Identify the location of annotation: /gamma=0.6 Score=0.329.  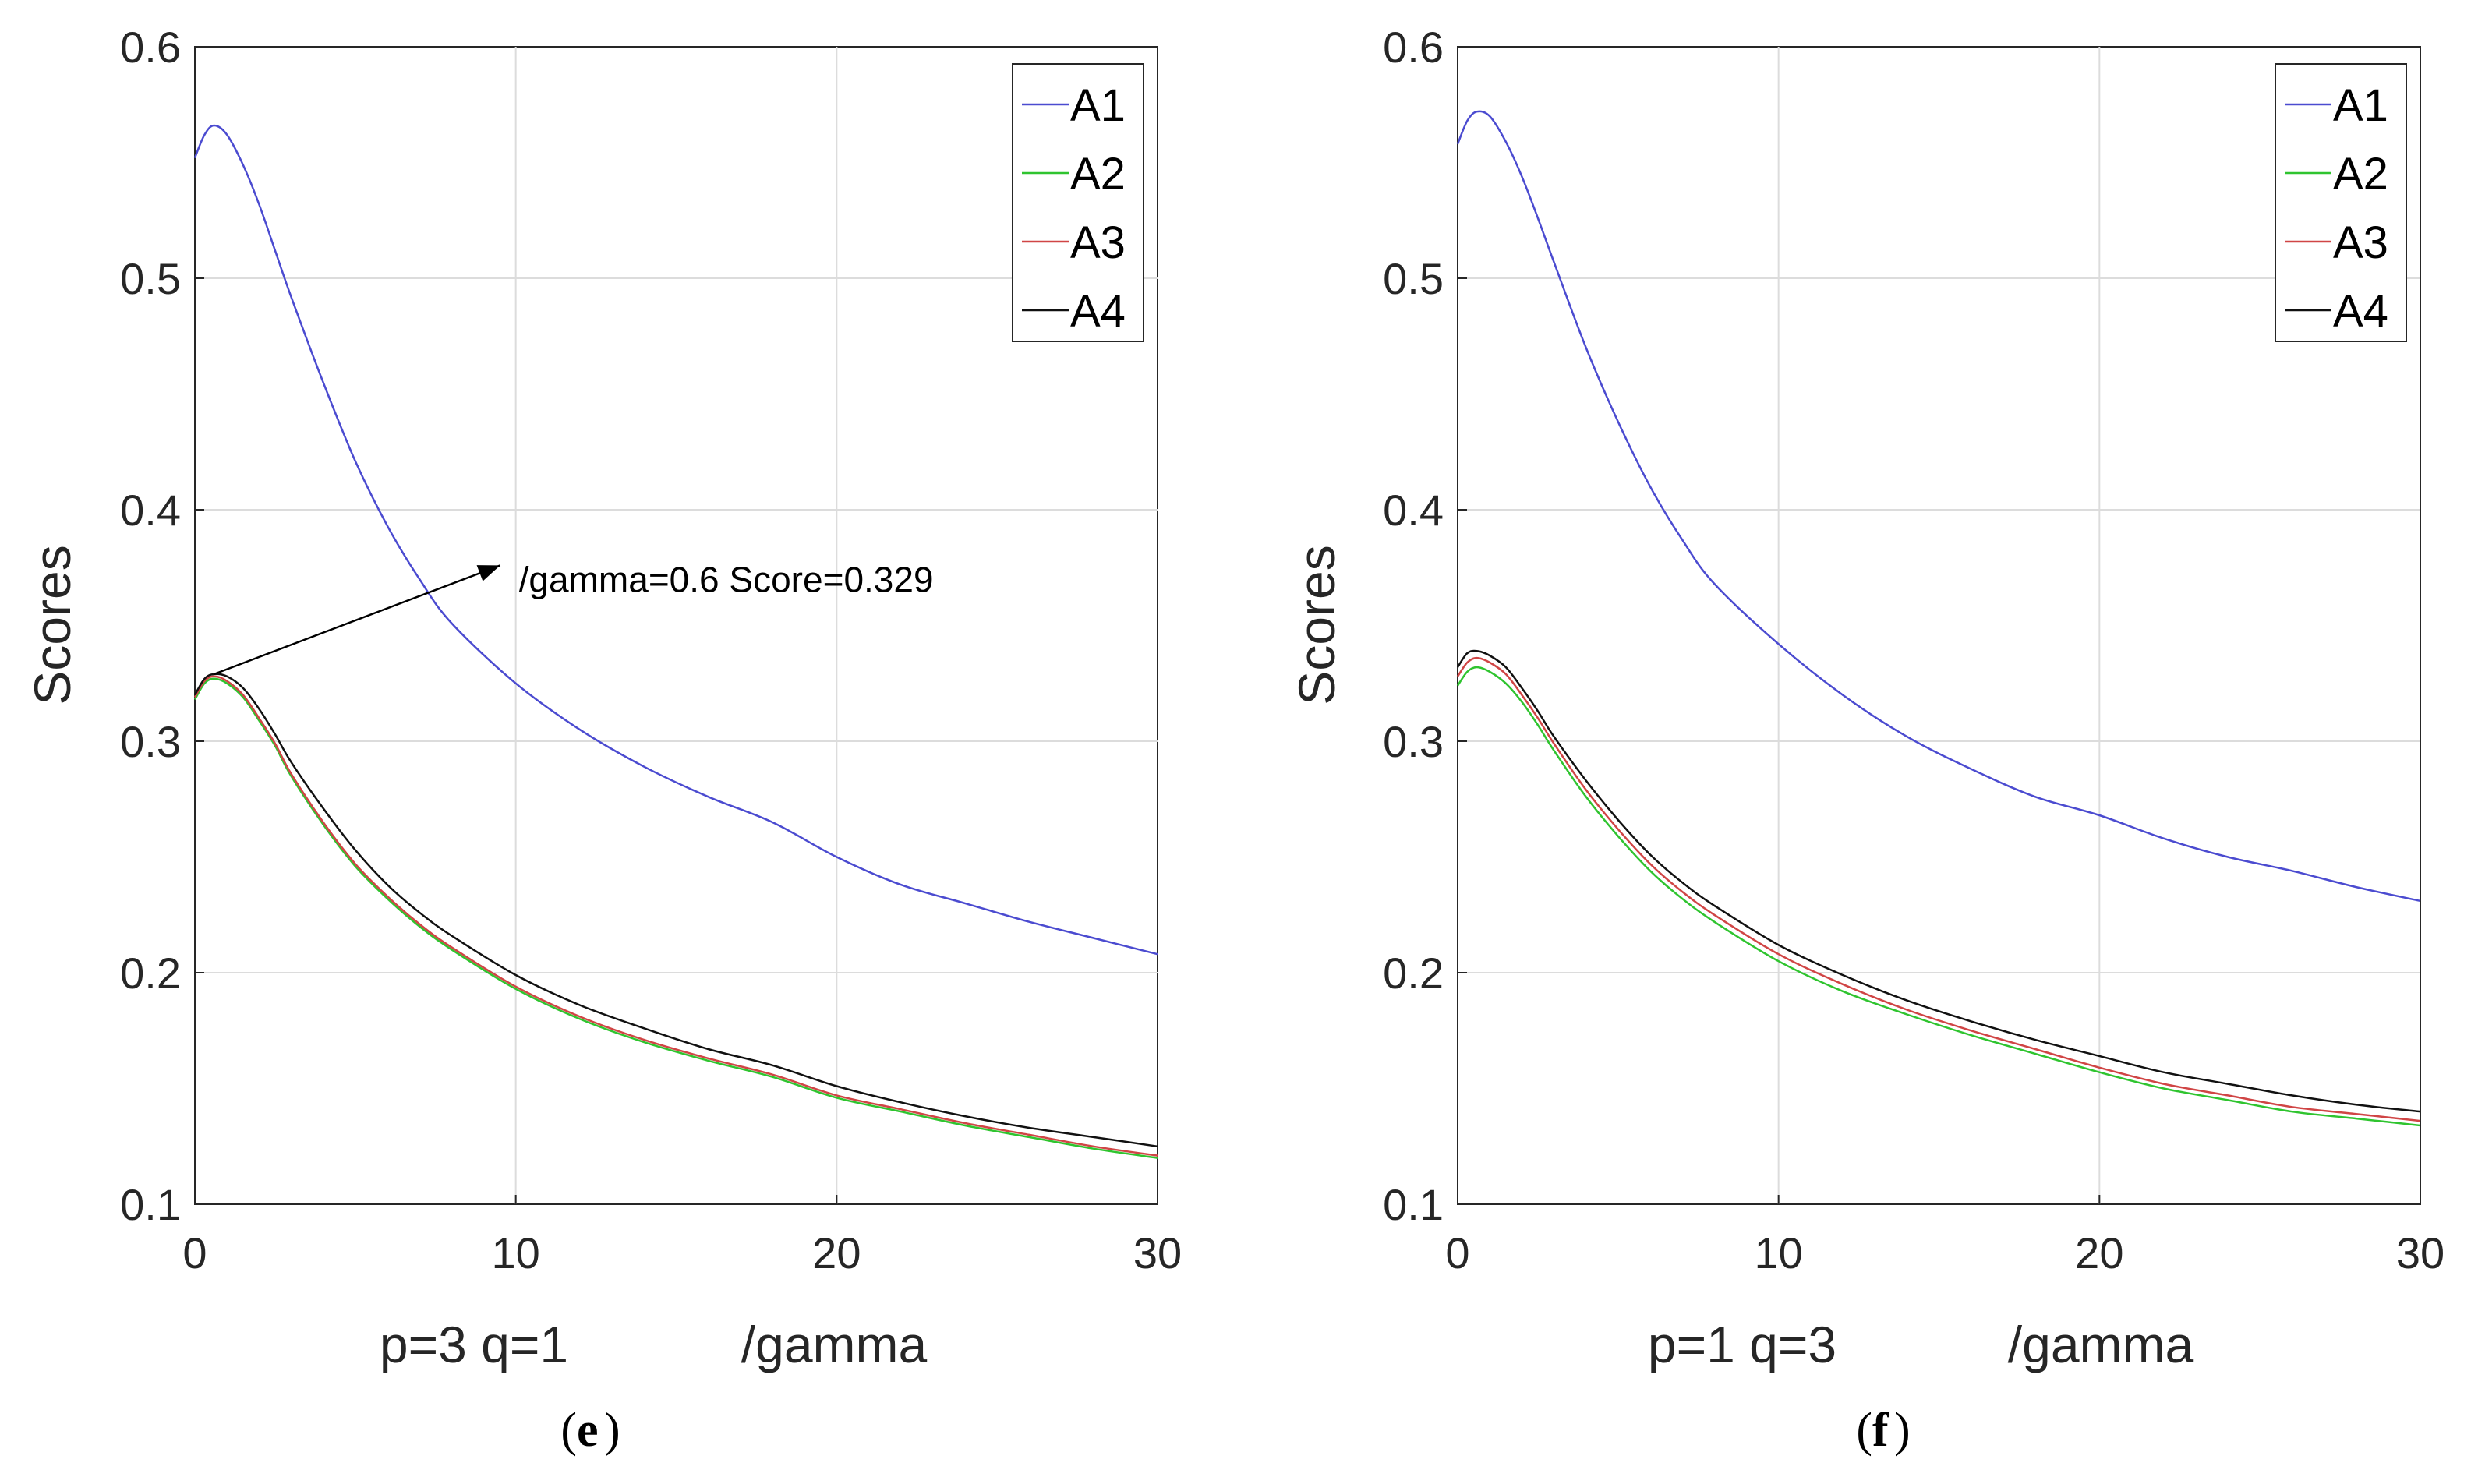
(574, 617).